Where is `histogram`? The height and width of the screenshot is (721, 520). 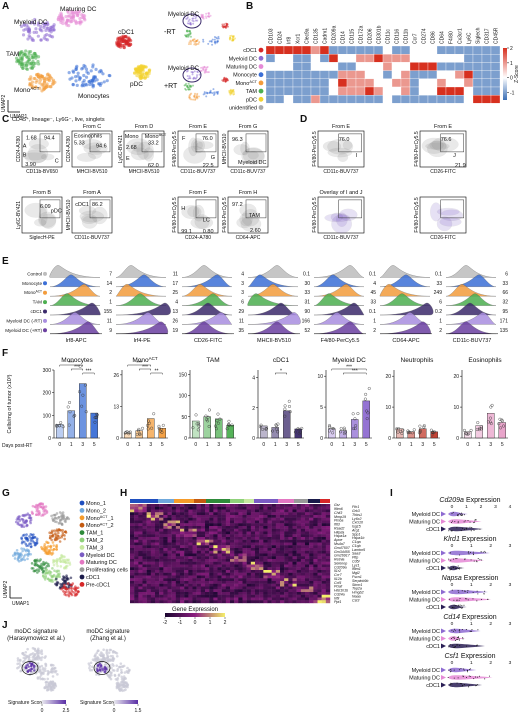 histogram is located at coordinates (471, 271).